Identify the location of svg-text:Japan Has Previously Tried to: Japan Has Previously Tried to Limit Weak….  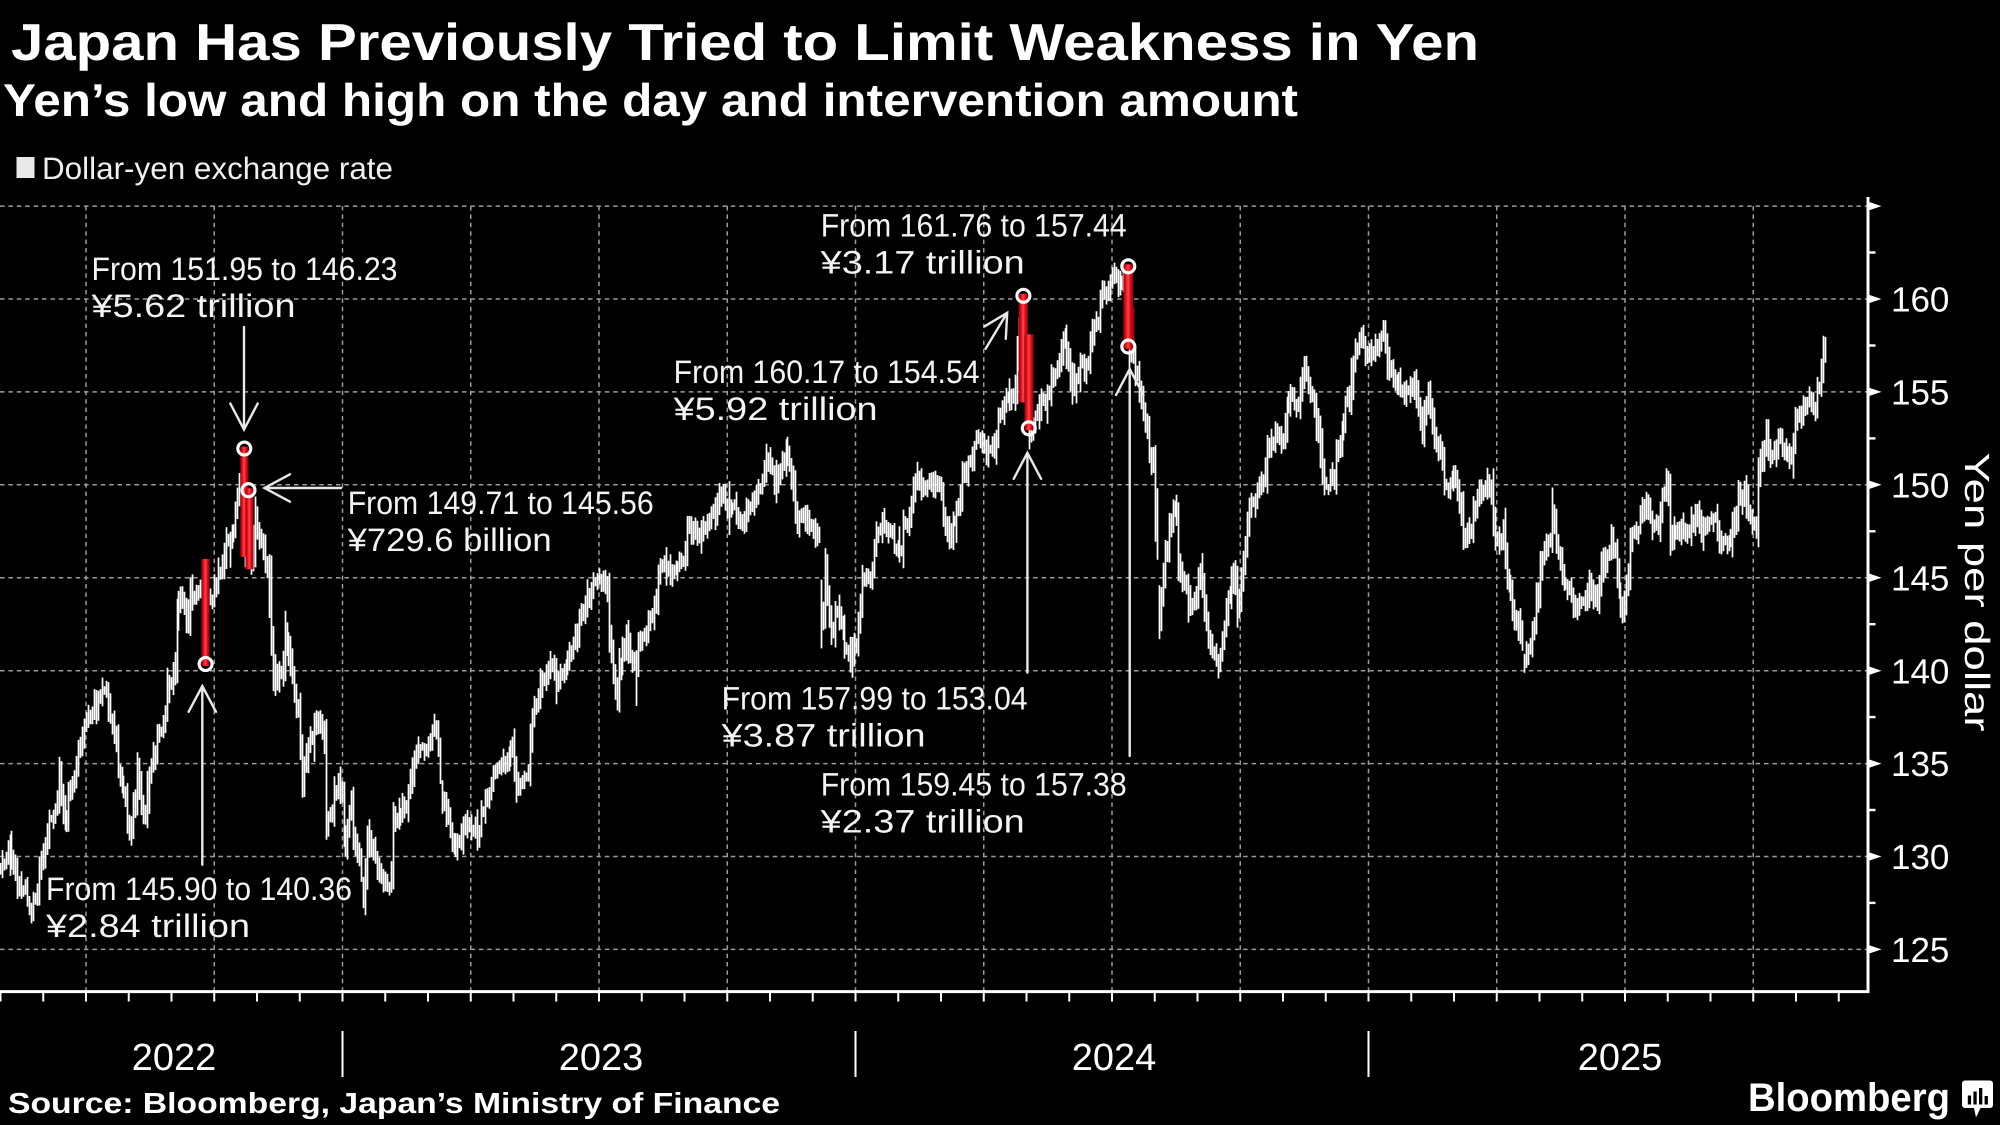
(745, 43).